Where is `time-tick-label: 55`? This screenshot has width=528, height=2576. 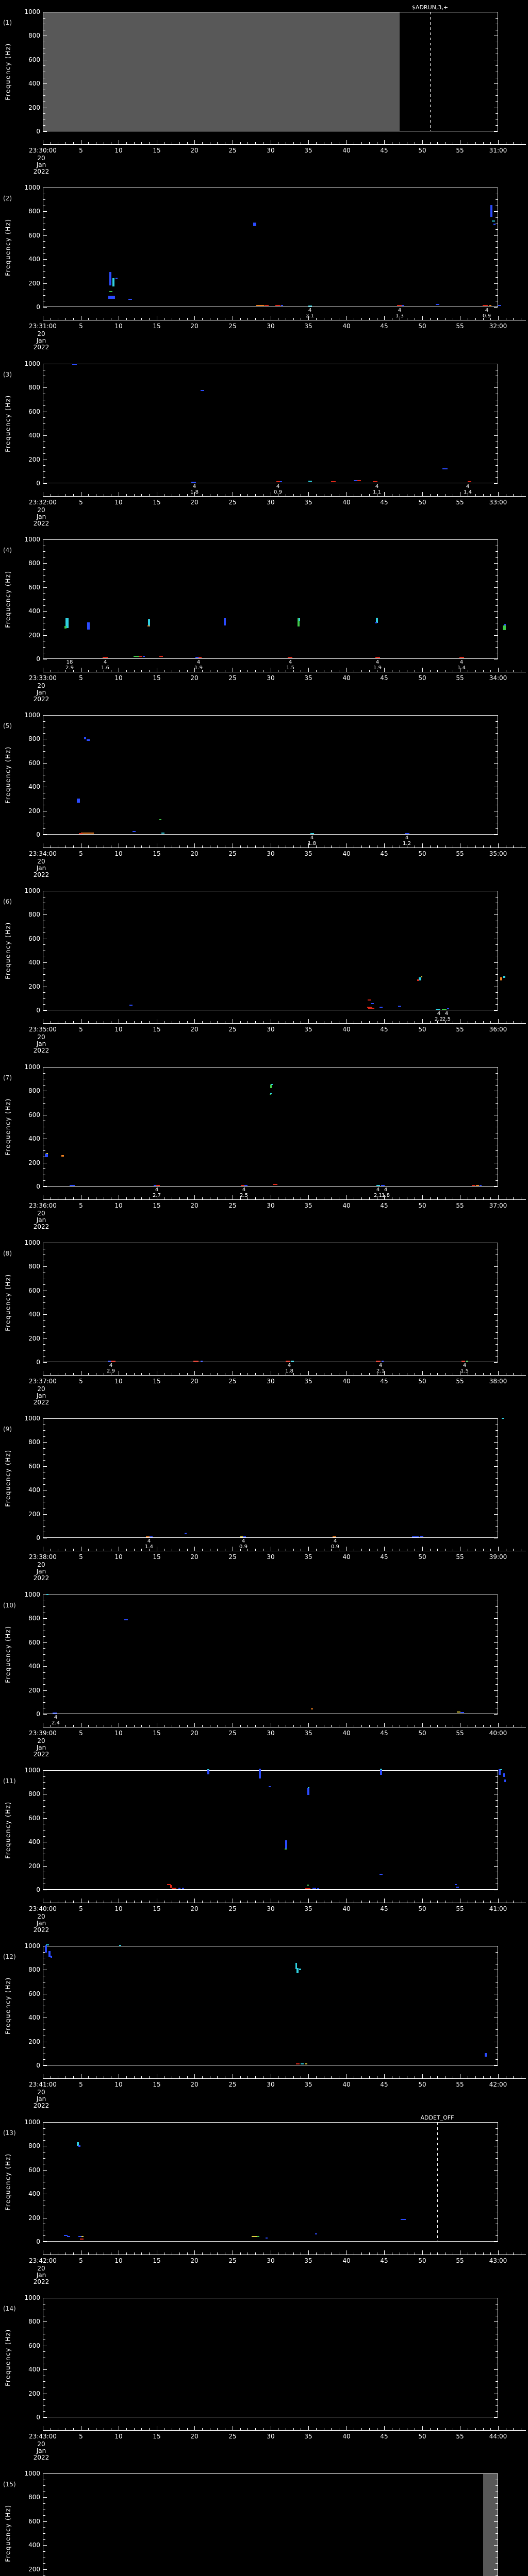 time-tick-label: 55 is located at coordinates (460, 853).